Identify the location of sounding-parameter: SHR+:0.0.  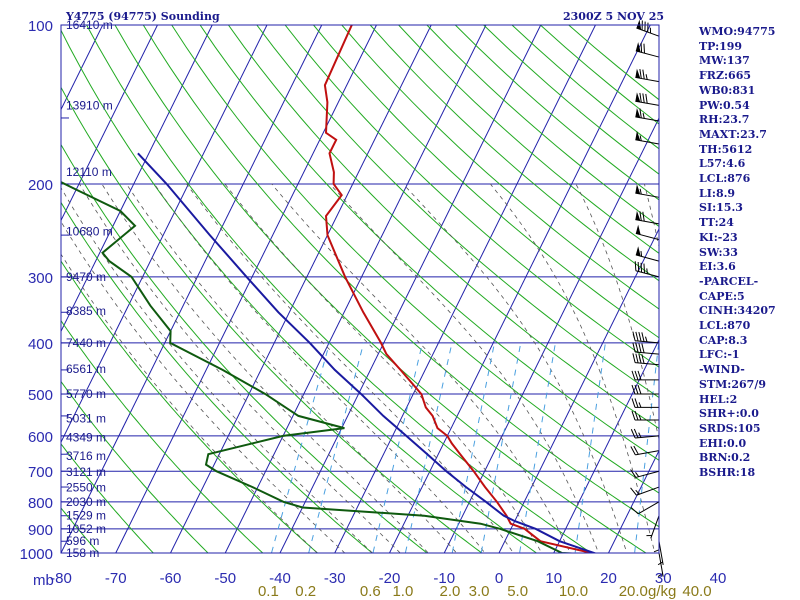
(729, 414).